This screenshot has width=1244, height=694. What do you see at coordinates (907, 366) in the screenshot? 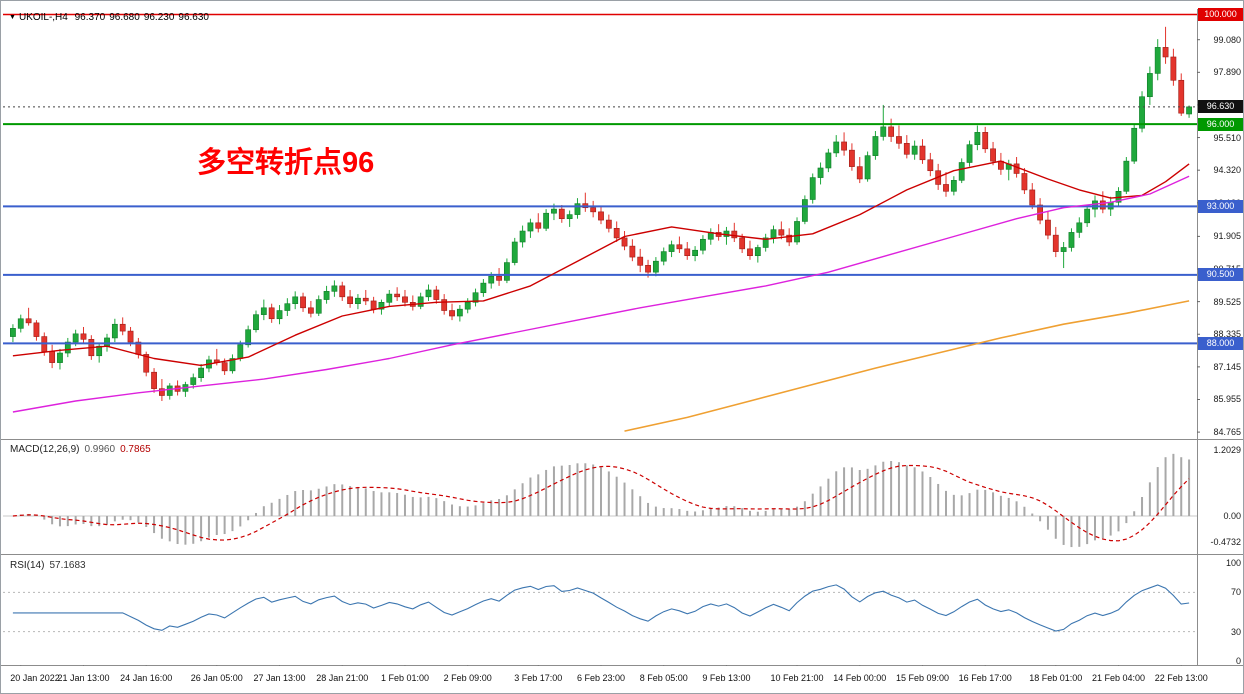
I see `ma-slow-line` at bounding box center [907, 366].